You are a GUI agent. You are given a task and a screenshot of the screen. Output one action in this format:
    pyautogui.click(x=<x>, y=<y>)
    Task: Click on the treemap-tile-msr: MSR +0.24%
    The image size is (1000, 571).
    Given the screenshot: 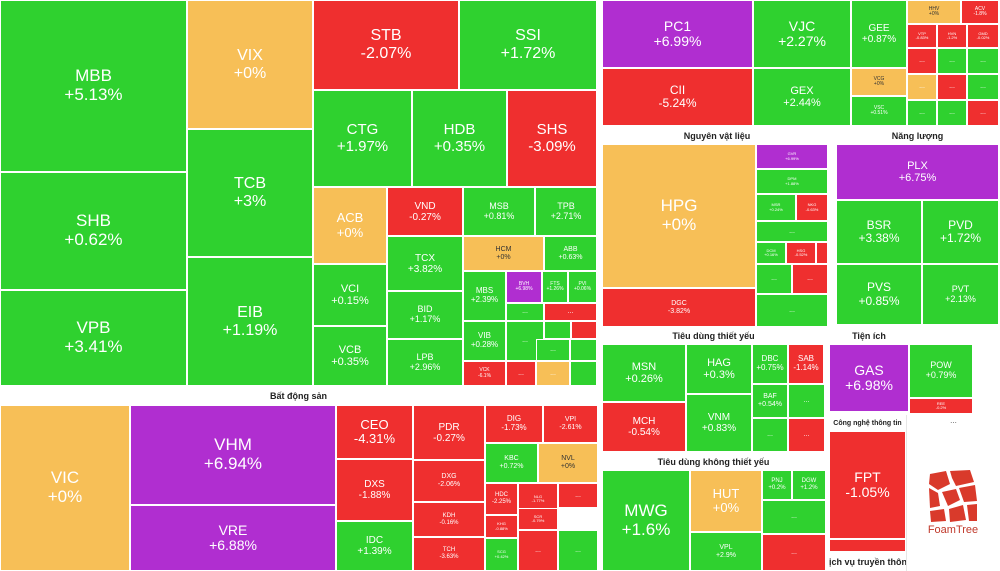 What is the action you would take?
    pyautogui.click(x=776, y=207)
    